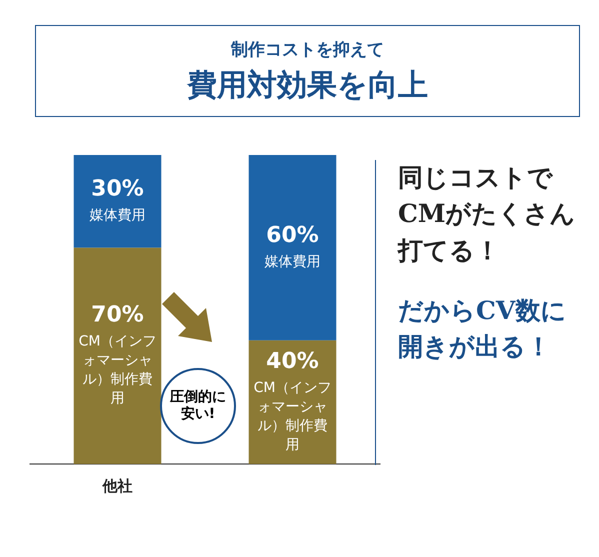  What do you see at coordinates (487, 214) in the screenshot?
I see `text: 同じコストでCMがたくさん打てる！` at bounding box center [487, 214].